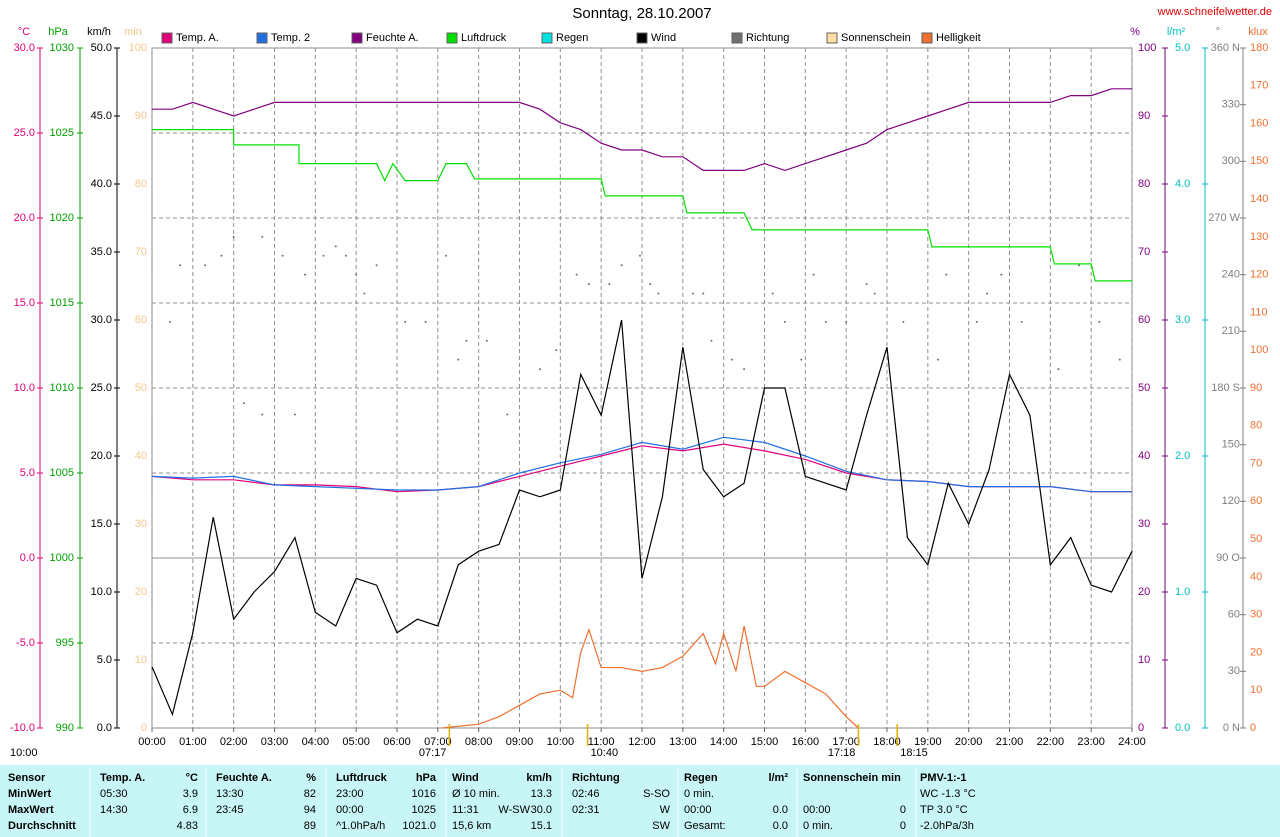  I want to click on y-tick-label: 1020, so click(62, 218).